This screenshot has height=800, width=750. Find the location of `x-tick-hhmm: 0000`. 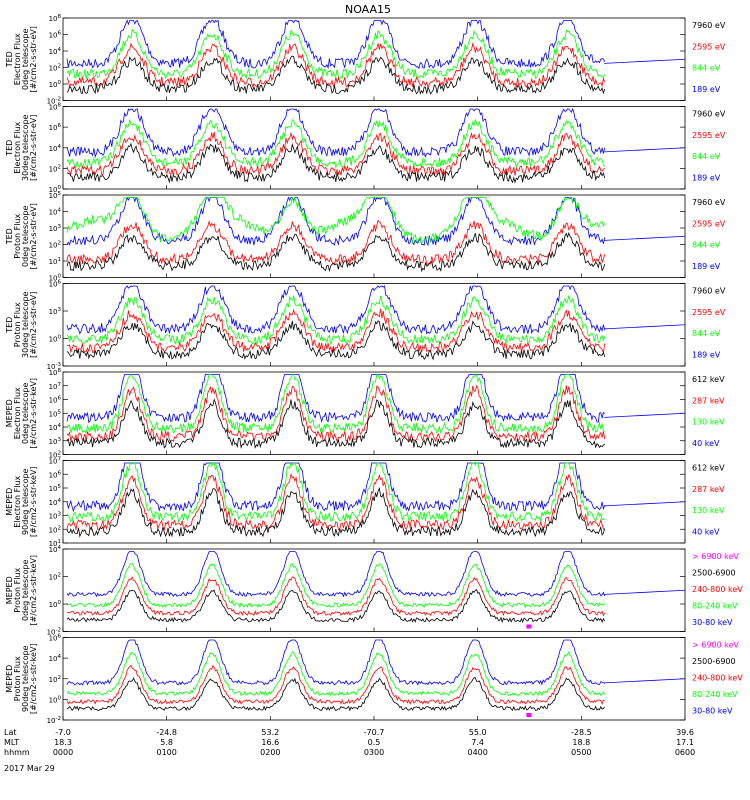

x-tick-hhmm: 0000 is located at coordinates (63, 752).